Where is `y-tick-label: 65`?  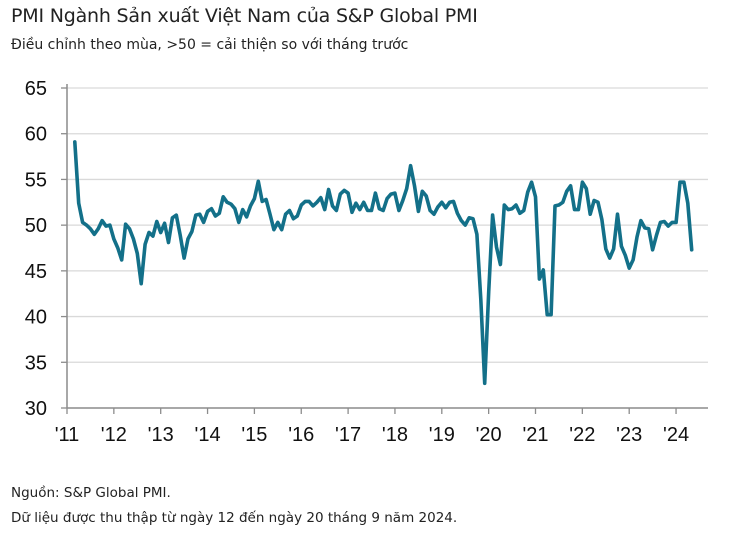
y-tick-label: 65 is located at coordinates (36, 89).